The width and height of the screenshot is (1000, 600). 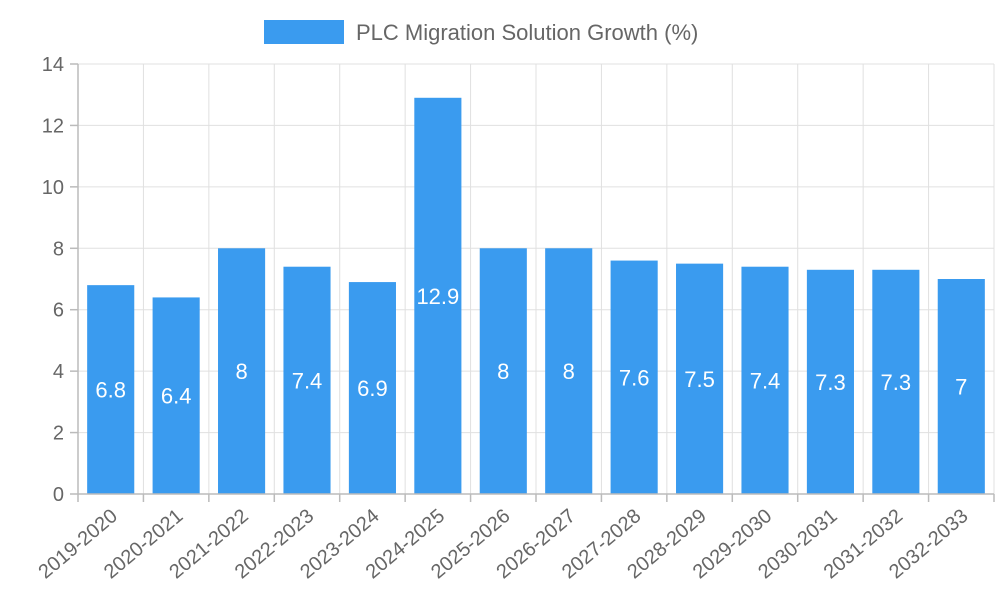 What do you see at coordinates (53, 65) in the screenshot?
I see `y-tick-label: 14` at bounding box center [53, 65].